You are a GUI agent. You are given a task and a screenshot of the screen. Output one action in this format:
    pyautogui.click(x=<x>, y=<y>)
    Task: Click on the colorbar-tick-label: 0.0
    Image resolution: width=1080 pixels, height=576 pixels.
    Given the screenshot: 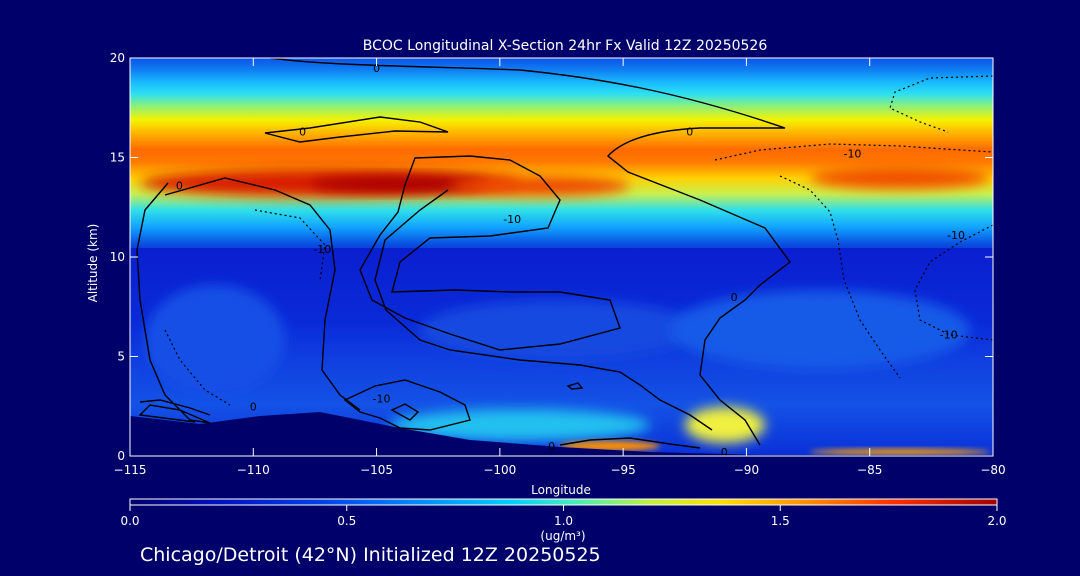 What is the action you would take?
    pyautogui.click(x=129, y=521)
    